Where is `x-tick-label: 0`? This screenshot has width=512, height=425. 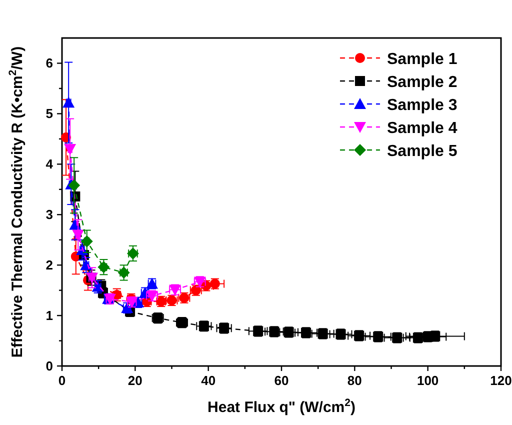 x-tick-label: 0 is located at coordinates (62, 380).